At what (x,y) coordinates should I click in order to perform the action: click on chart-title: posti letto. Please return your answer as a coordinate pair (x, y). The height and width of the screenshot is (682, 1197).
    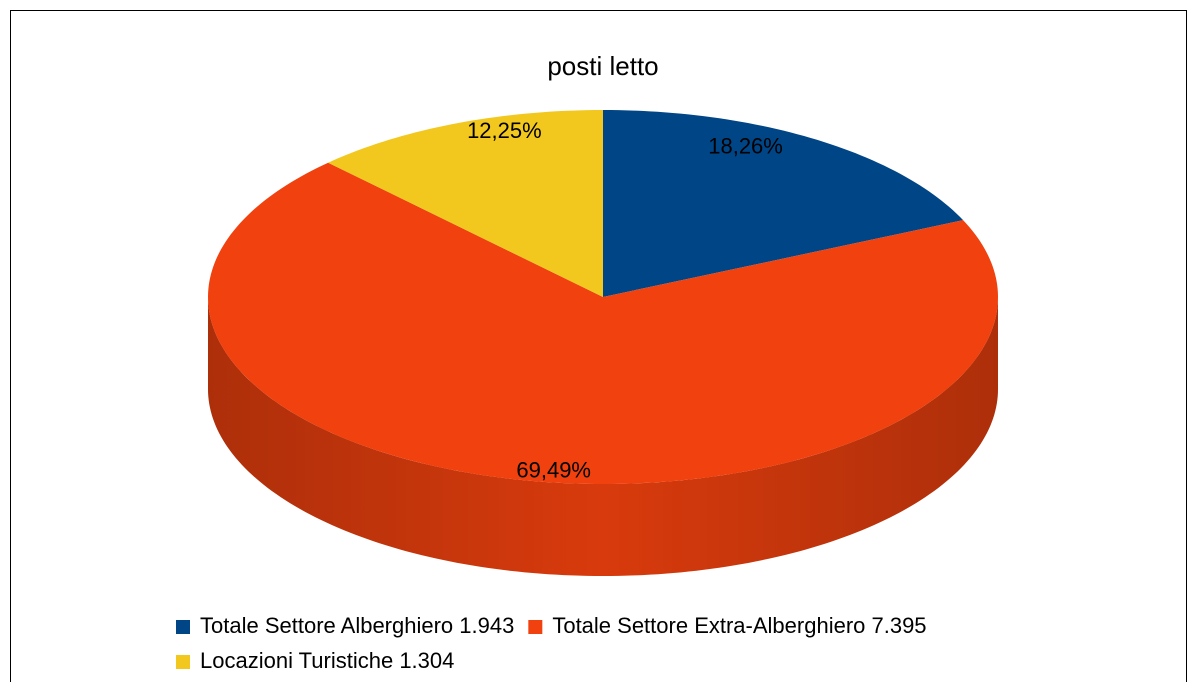
    Looking at the image, I should click on (602, 66).